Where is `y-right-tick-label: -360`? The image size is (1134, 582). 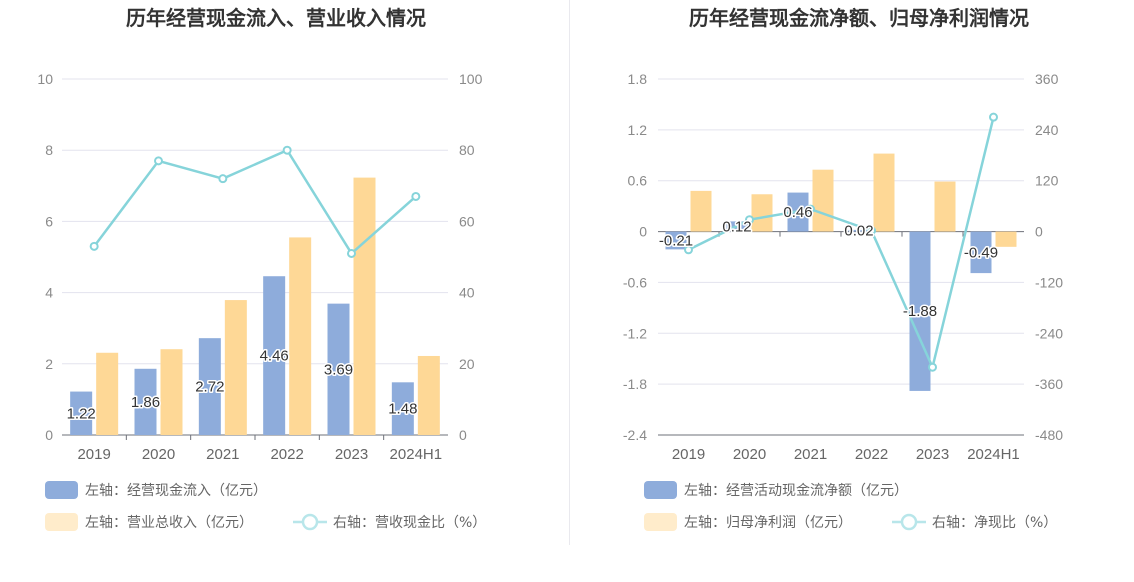
y-right-tick-label: -360 is located at coordinates (1049, 384).